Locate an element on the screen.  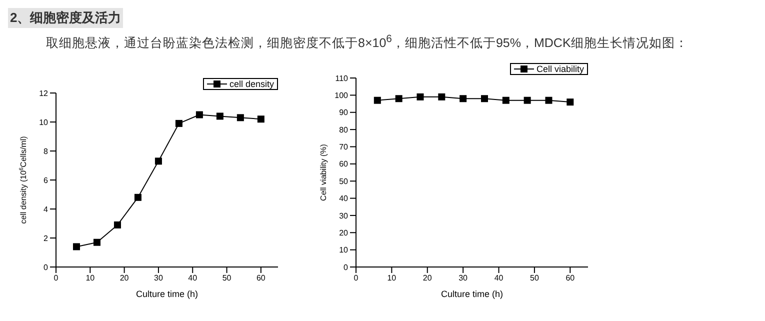
y-tick-label: 80 is located at coordinates (344, 130).